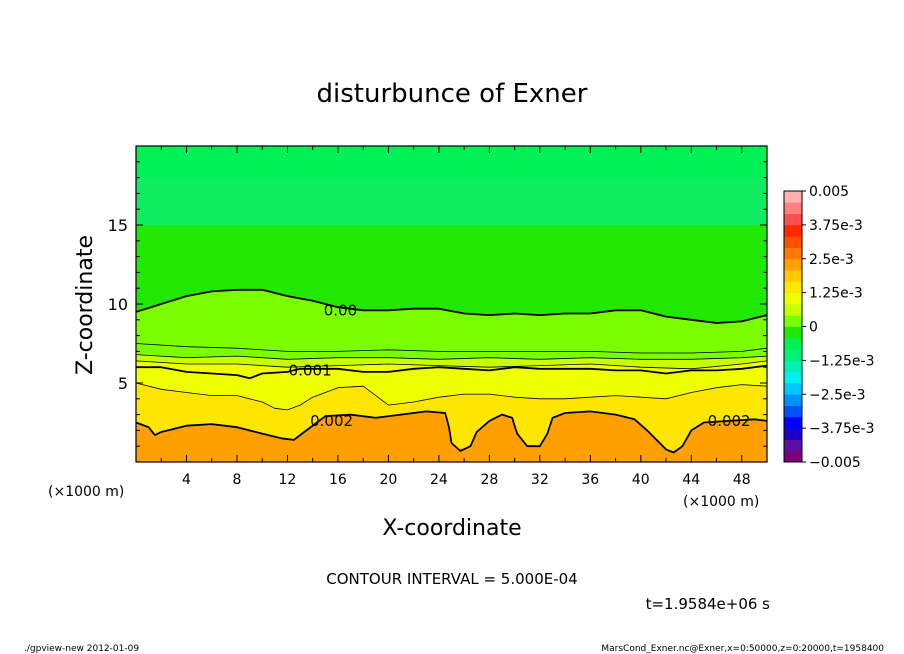 The height and width of the screenshot is (654, 904). Describe the element at coordinates (451, 528) in the screenshot. I see `x-axis-label: X-coordinate` at that location.